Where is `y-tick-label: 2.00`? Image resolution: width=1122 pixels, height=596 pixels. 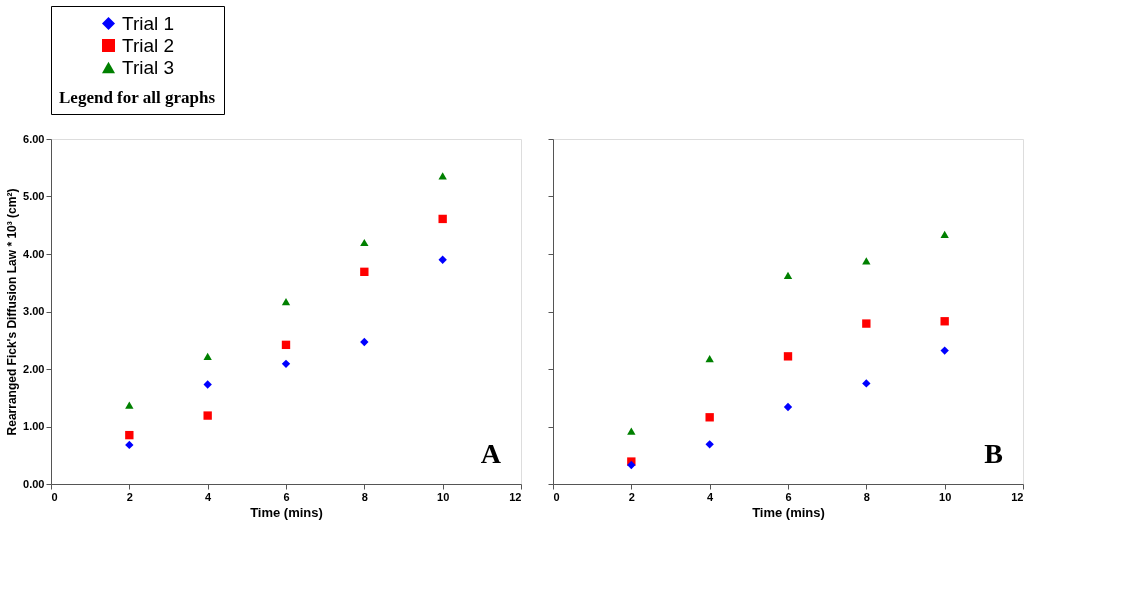
y-tick-label: 2.00 is located at coordinates (34, 368).